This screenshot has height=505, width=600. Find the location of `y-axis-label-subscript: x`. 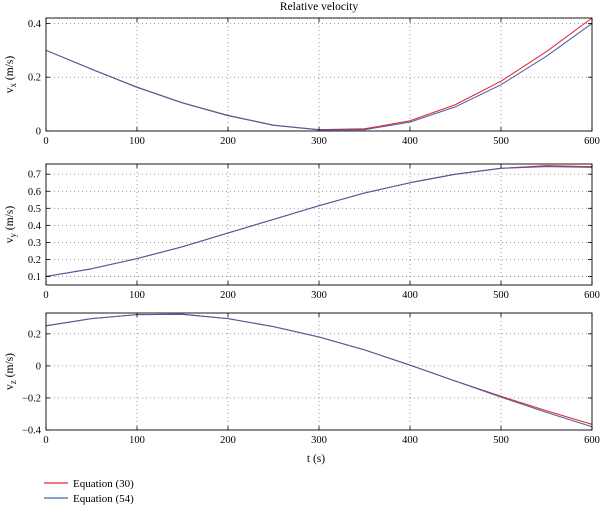

y-axis-label-subscript: x is located at coordinates (13, 84).